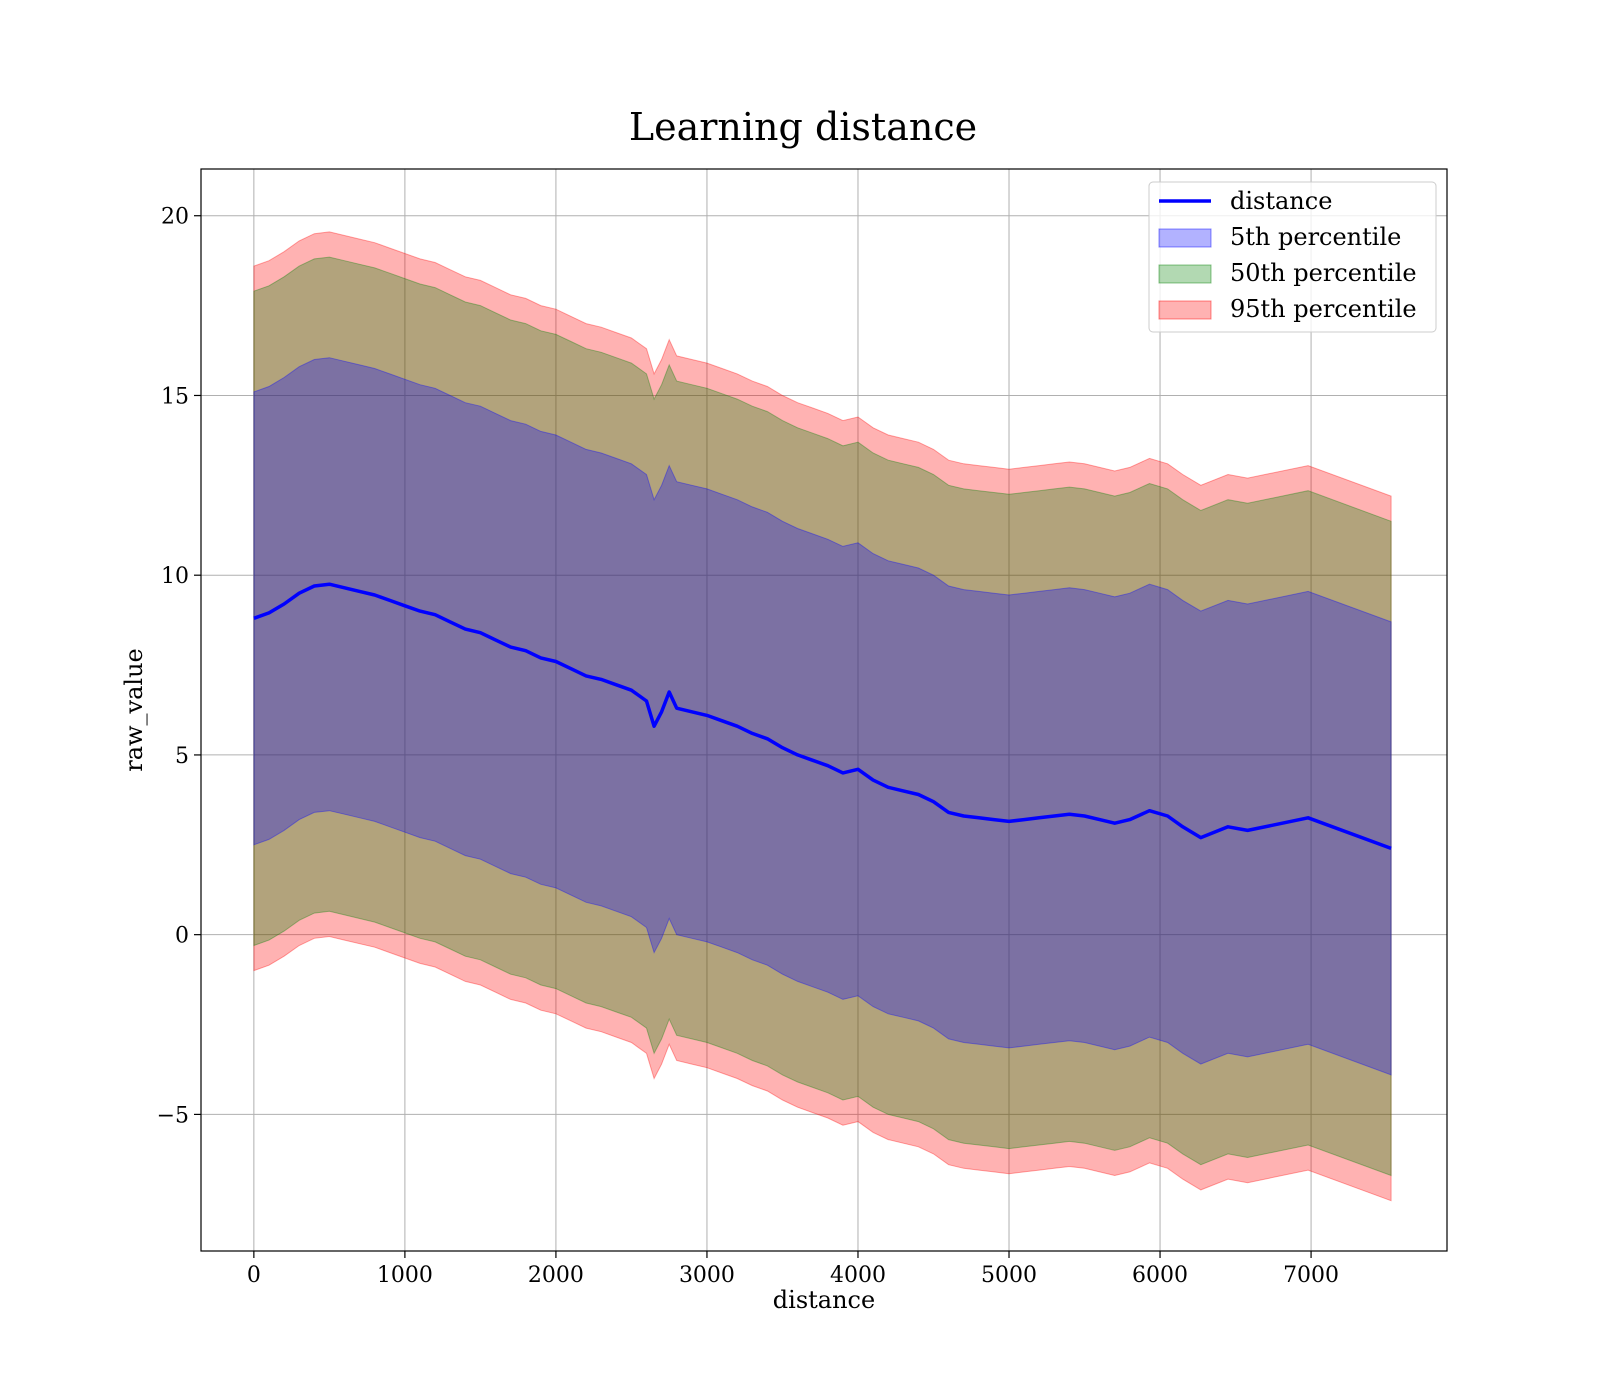 The image size is (1600, 1400). Describe the element at coordinates (254, 1275) in the screenshot. I see `x-tick-label: 0` at that location.